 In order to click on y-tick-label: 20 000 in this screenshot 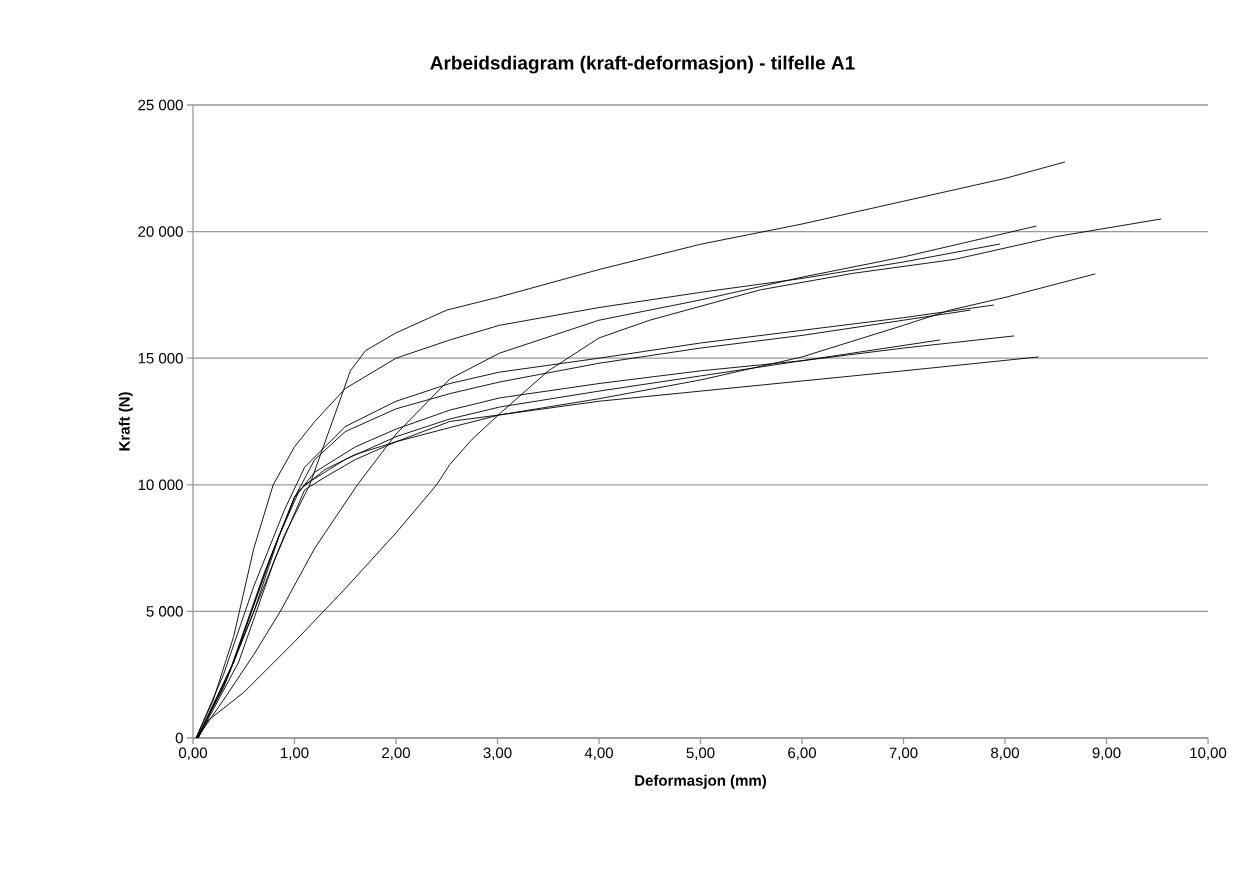, I will do `click(160, 231)`.